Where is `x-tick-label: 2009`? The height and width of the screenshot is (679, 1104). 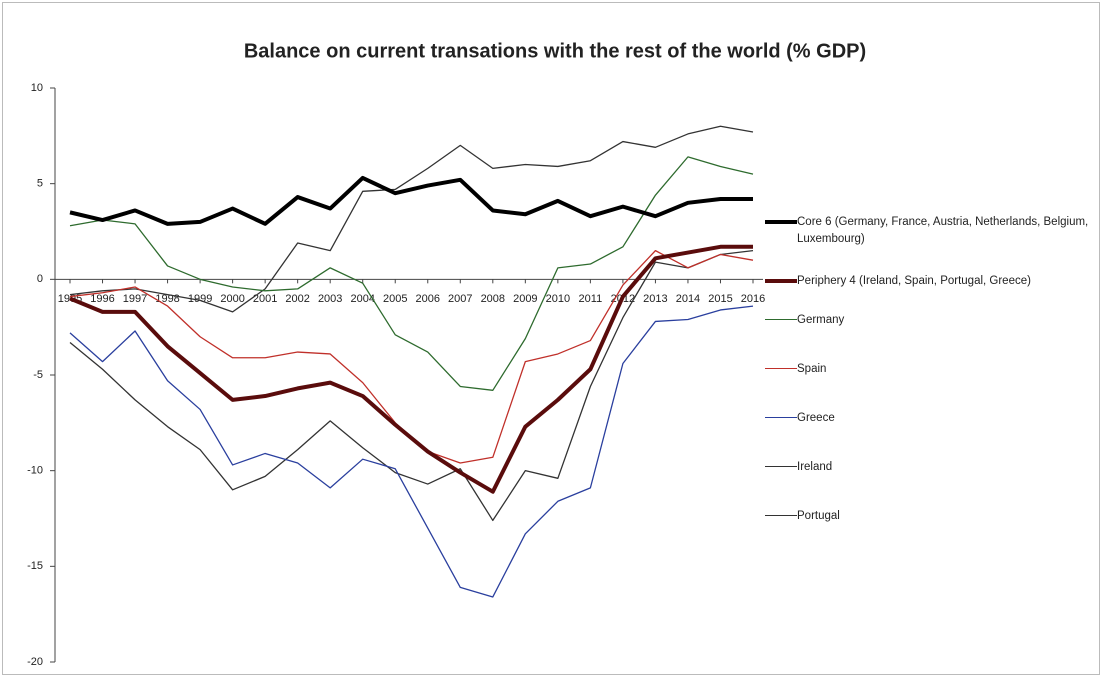
x-tick-label: 2009 is located at coordinates (525, 299).